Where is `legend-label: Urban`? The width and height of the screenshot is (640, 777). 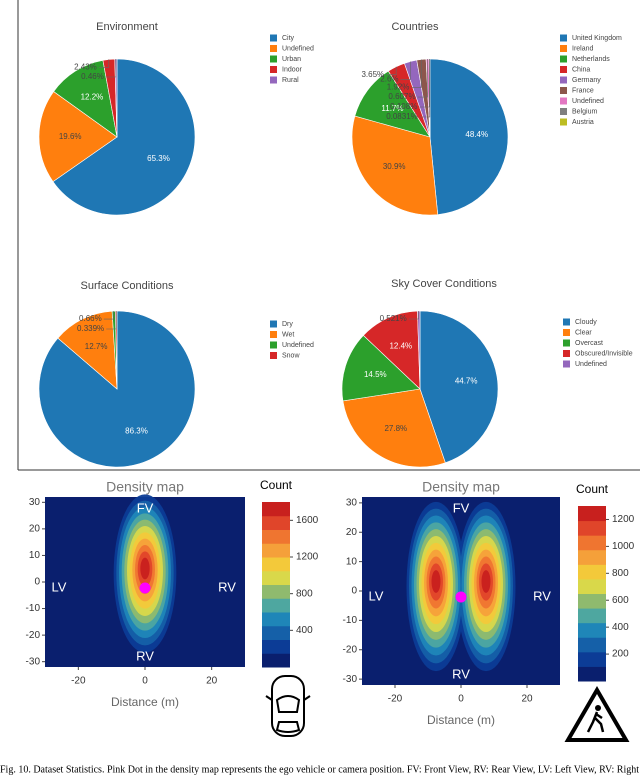 legend-label: Urban is located at coordinates (291, 59).